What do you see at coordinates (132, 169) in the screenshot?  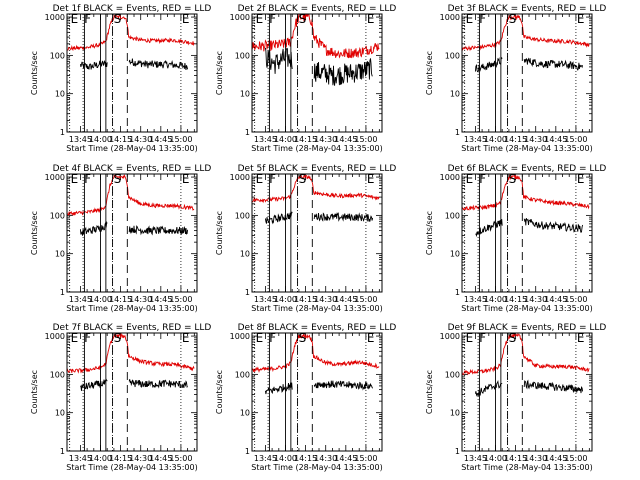 I see `panel-title: Det 4f BLACK = Events, RED = LLD` at bounding box center [132, 169].